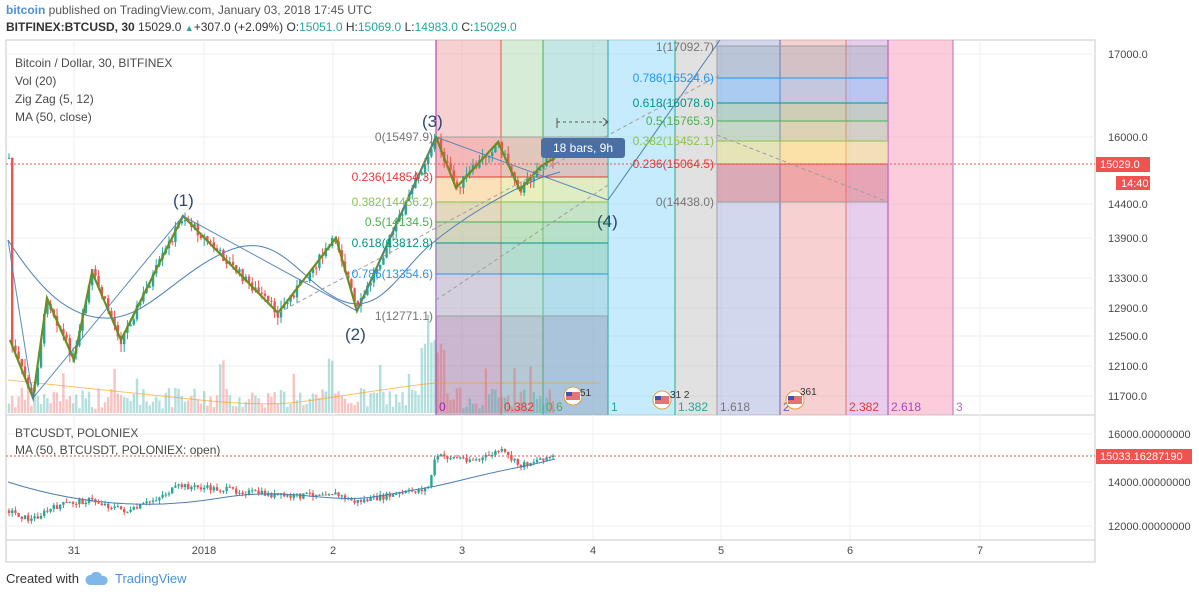 Image resolution: width=1199 pixels, height=597 pixels. Describe the element at coordinates (850, 551) in the screenshot. I see `time-tick: 6` at that location.